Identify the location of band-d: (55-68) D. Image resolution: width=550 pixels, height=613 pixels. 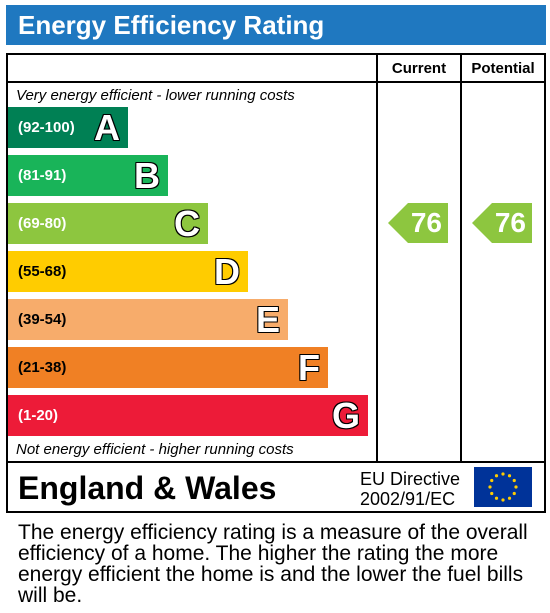
(128, 271).